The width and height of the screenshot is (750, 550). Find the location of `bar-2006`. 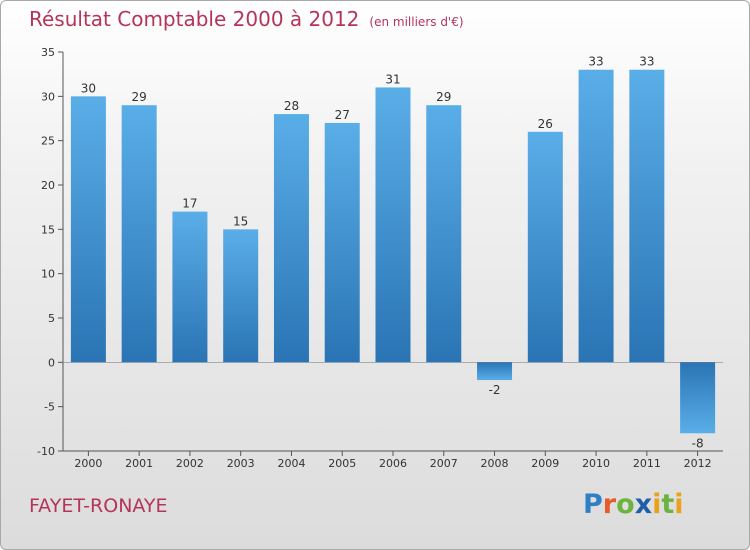

bar-2006 is located at coordinates (393, 225).